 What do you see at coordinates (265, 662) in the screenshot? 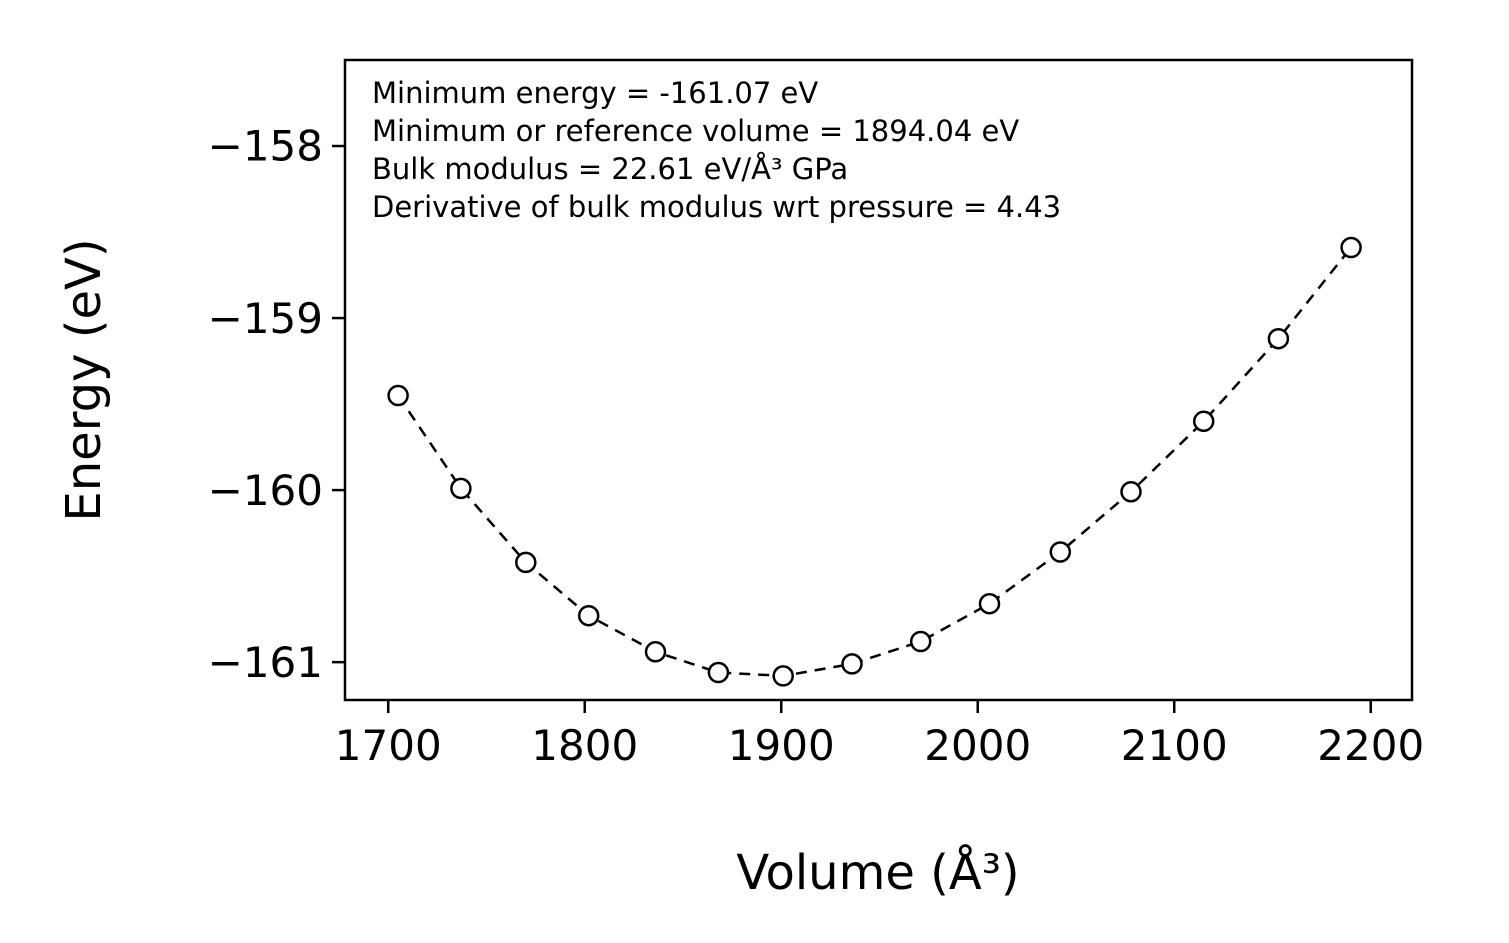
I see `y-tick-label: −161` at bounding box center [265, 662].